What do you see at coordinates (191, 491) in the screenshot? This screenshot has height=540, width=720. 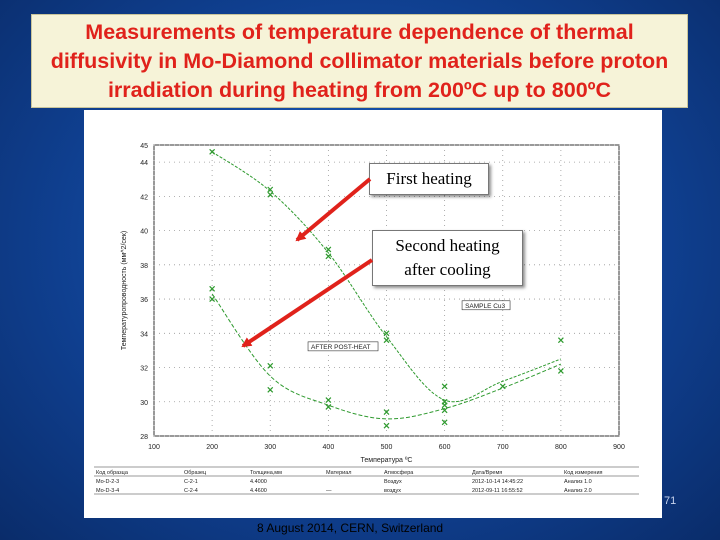 I see `table-cell: C-2-4` at bounding box center [191, 491].